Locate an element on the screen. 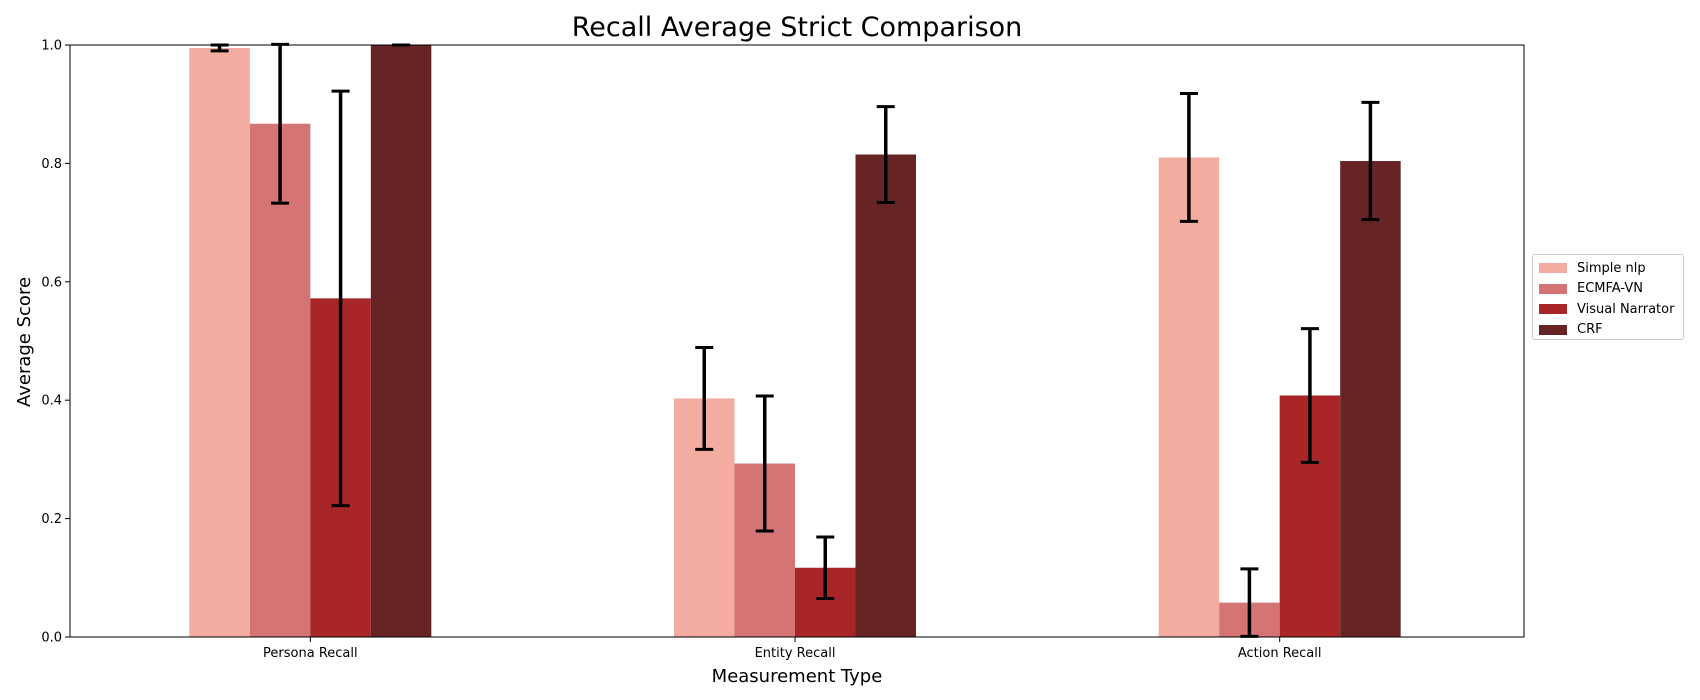 This screenshot has width=1700, height=700. legend-item: ECMFA-VN is located at coordinates (1611, 289).